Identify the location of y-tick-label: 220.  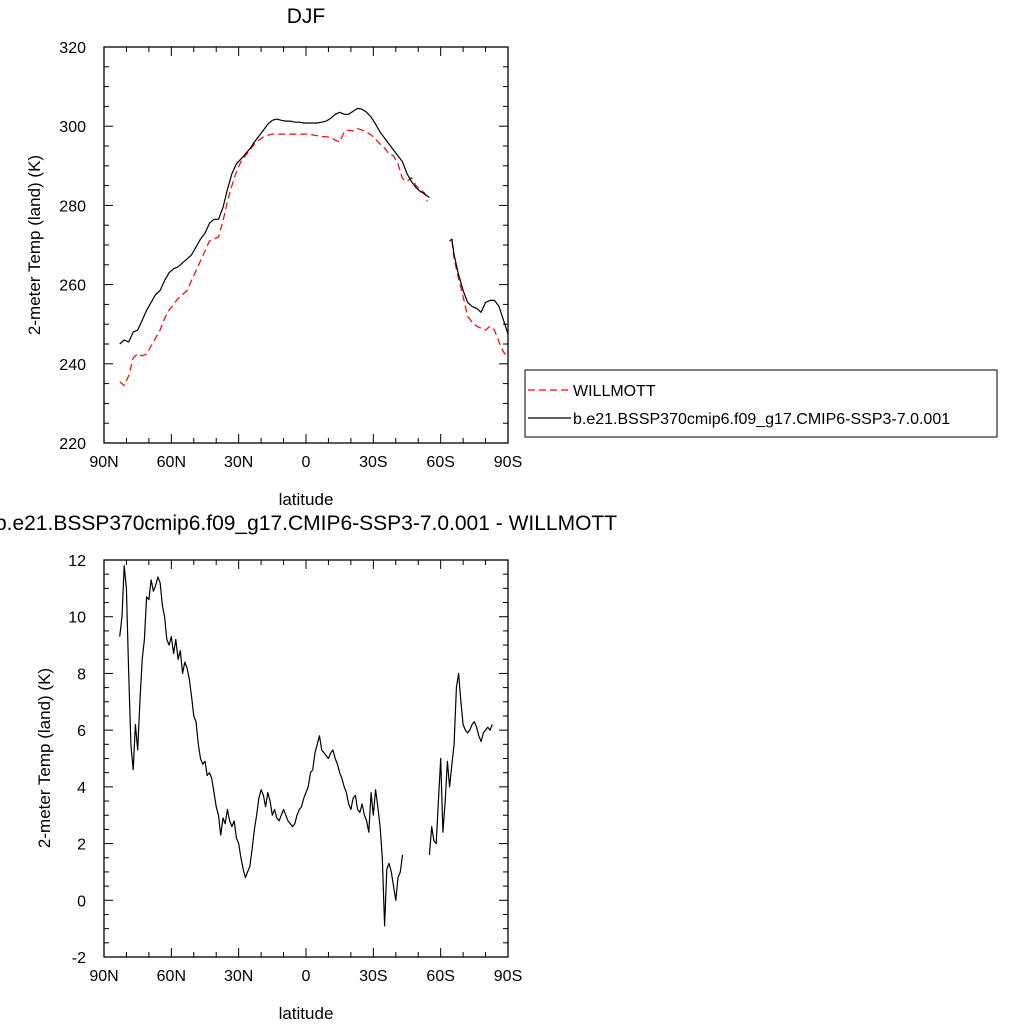
(72, 444).